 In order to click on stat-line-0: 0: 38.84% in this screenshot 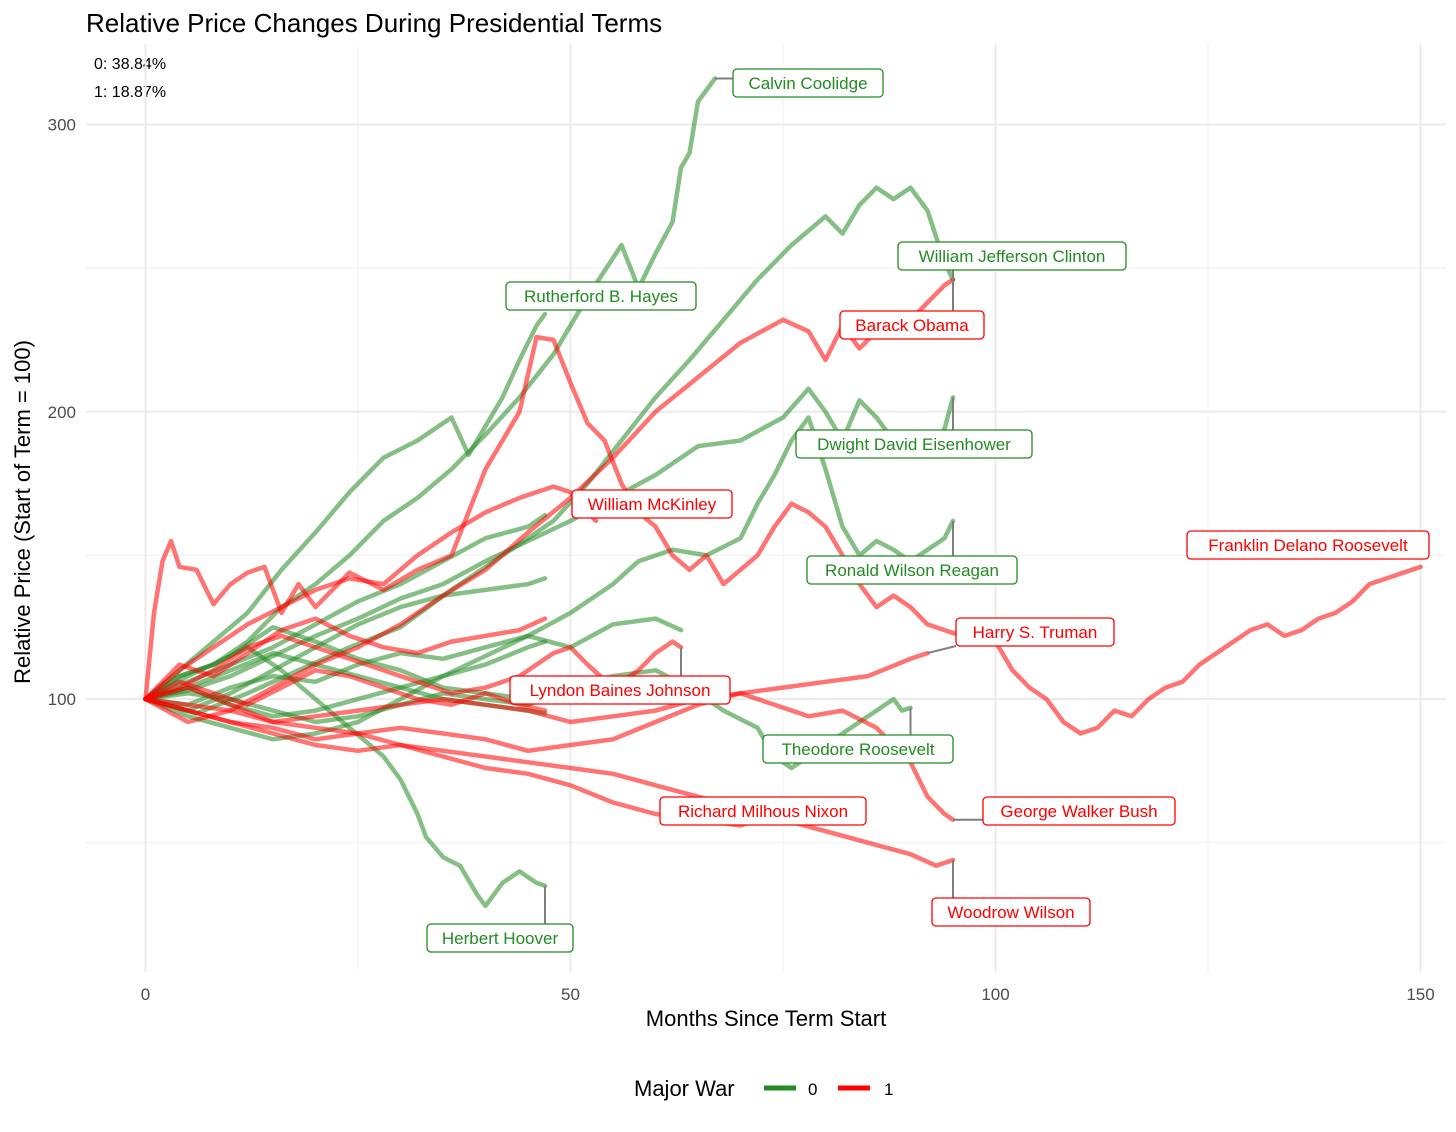, I will do `click(130, 64)`.